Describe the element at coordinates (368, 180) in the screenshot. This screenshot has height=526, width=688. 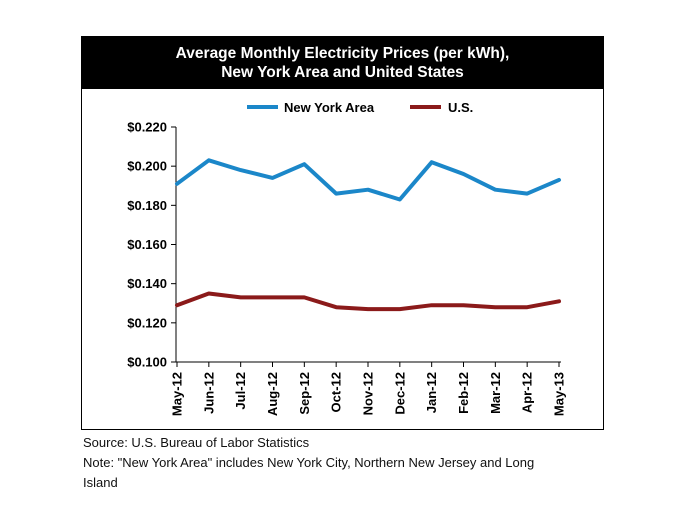
I see `series-line-new-york-area` at that location.